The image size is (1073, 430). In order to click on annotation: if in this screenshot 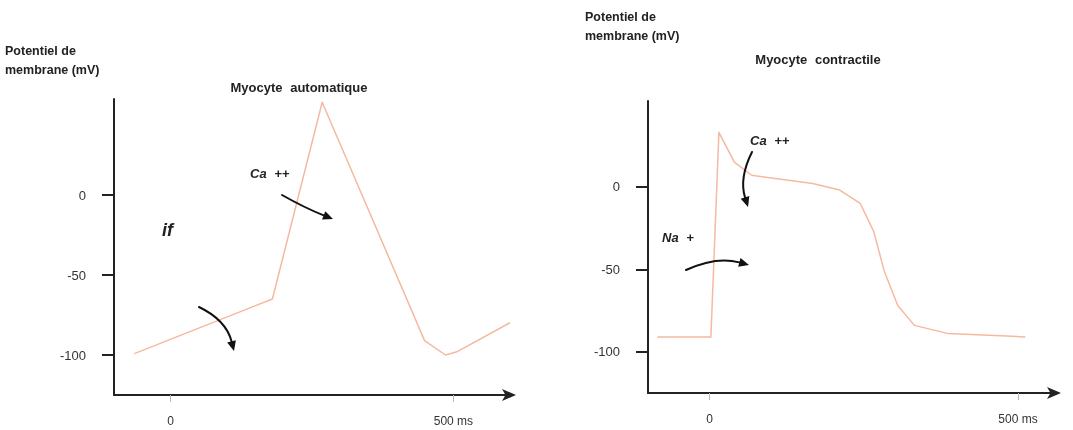, I will do `click(167, 230)`.